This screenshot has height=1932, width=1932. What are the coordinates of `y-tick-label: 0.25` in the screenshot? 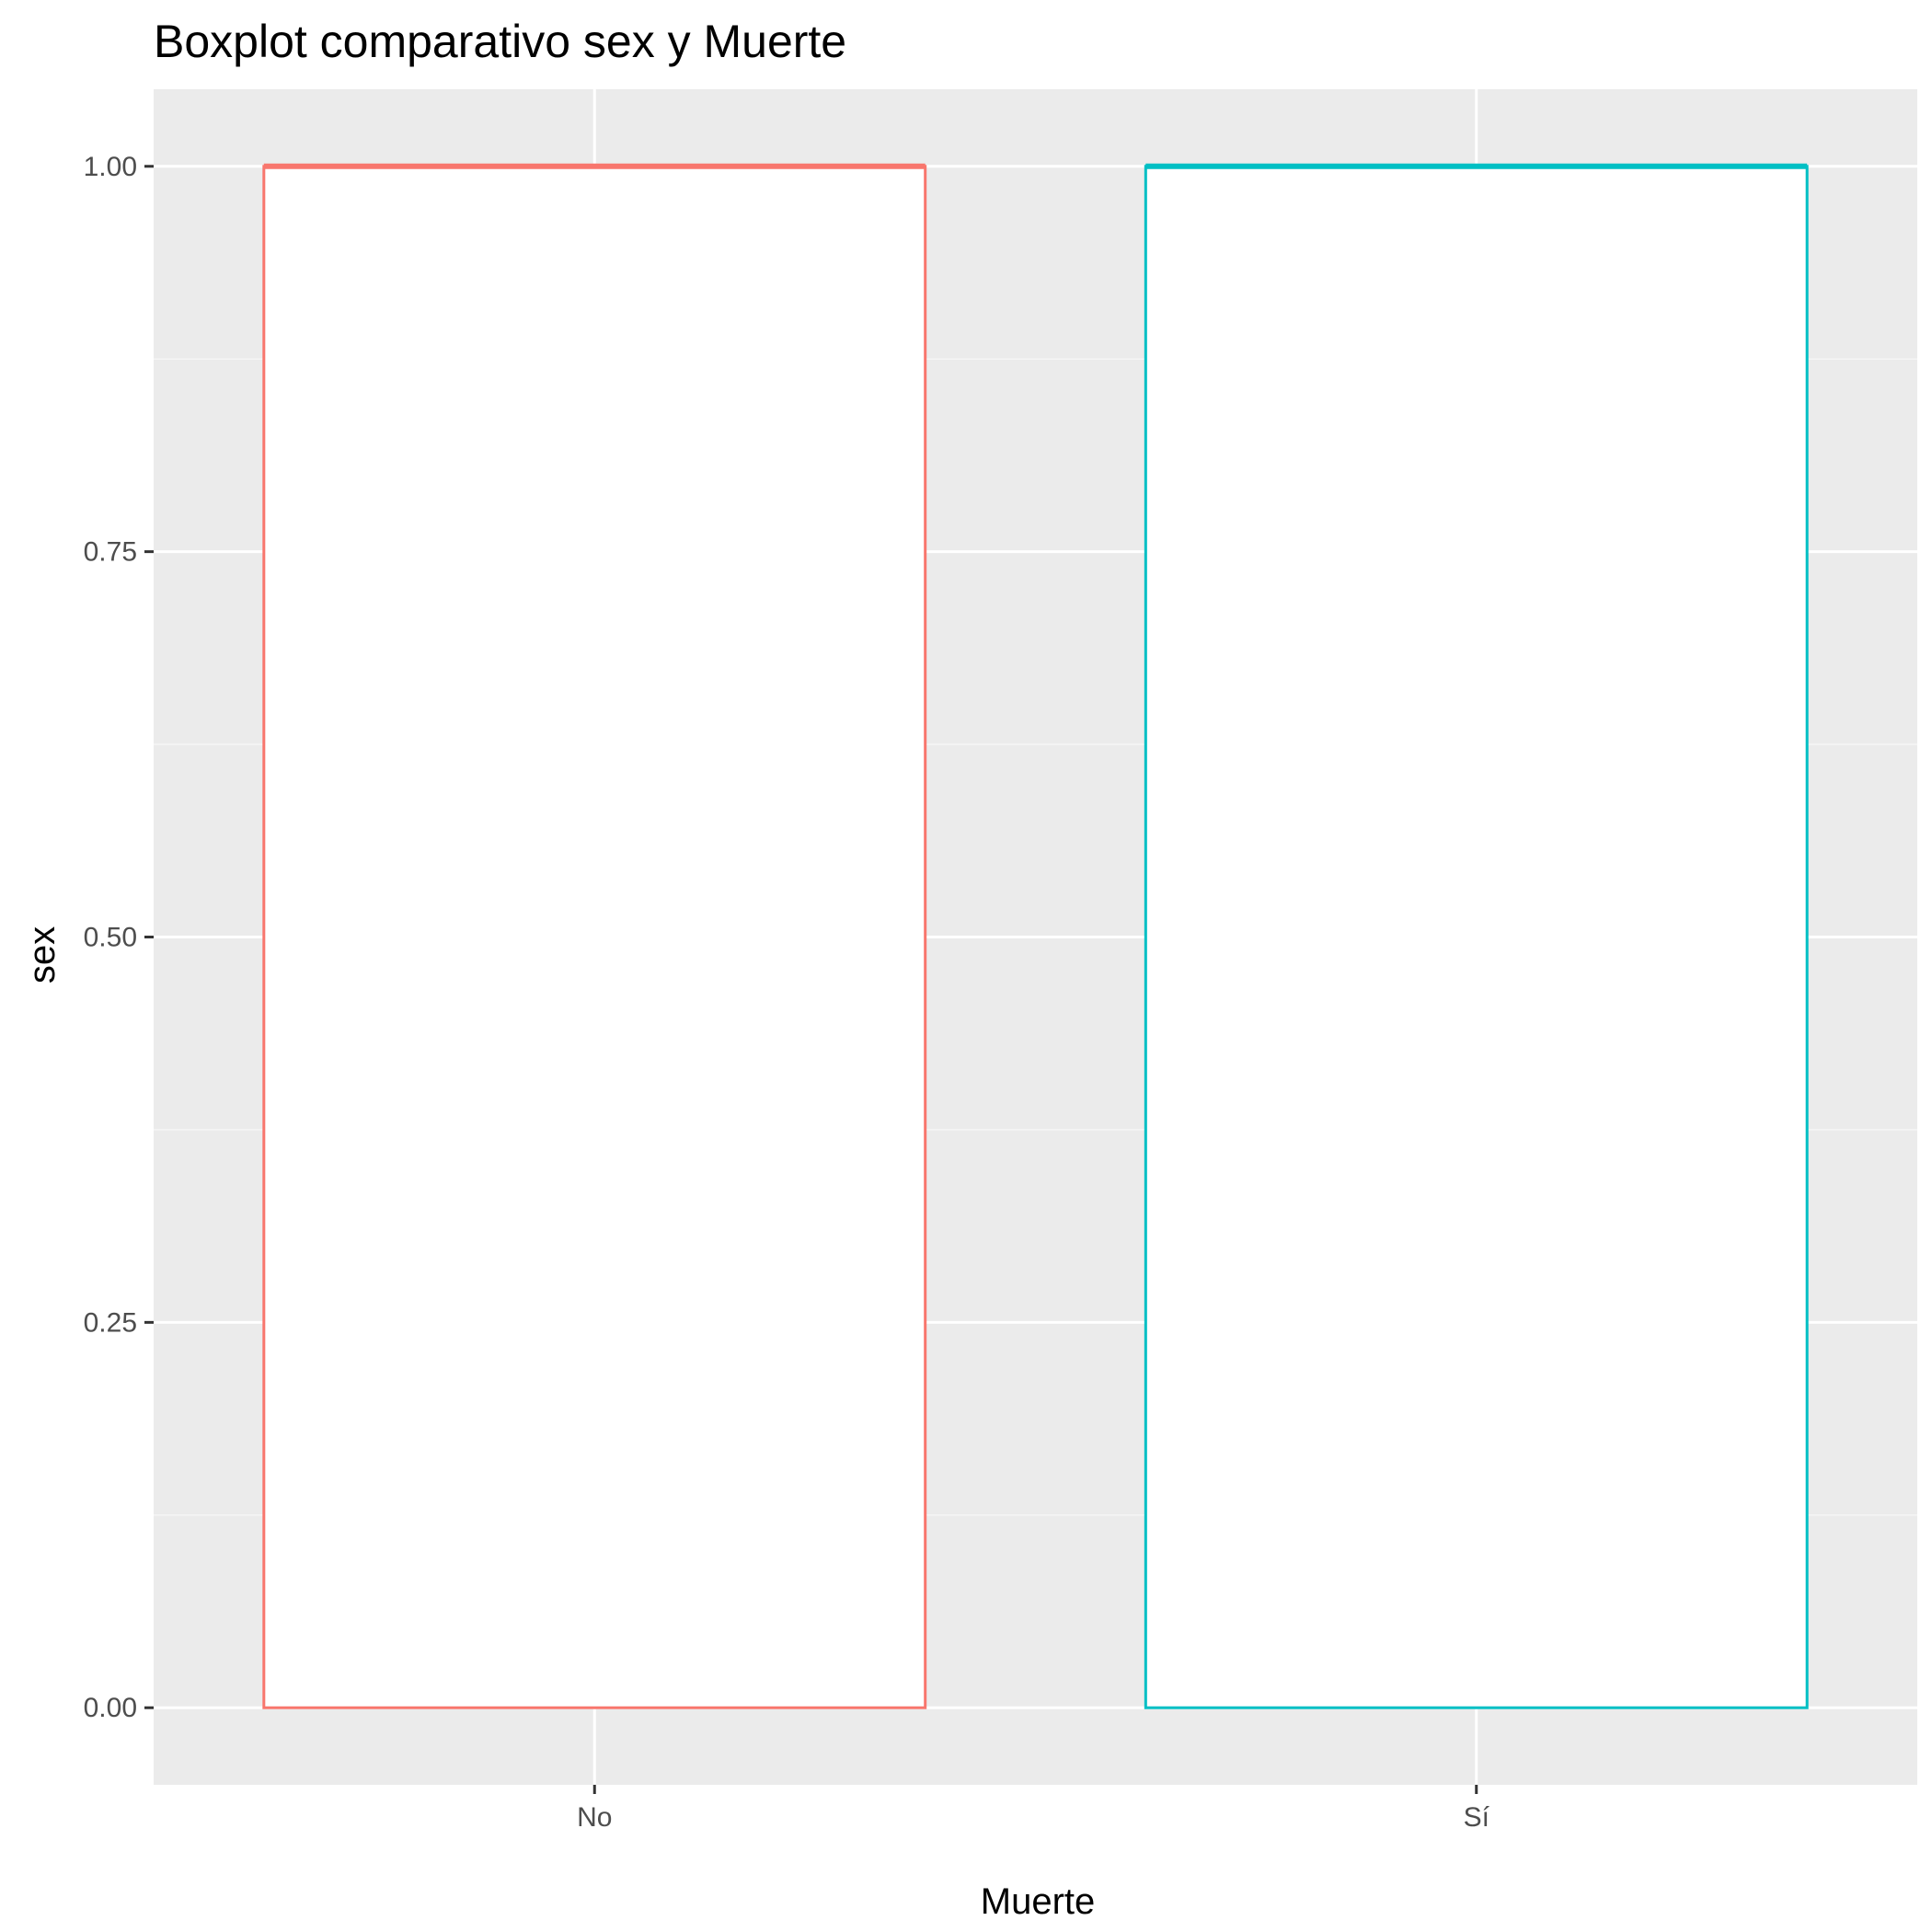 It's located at (110, 1322).